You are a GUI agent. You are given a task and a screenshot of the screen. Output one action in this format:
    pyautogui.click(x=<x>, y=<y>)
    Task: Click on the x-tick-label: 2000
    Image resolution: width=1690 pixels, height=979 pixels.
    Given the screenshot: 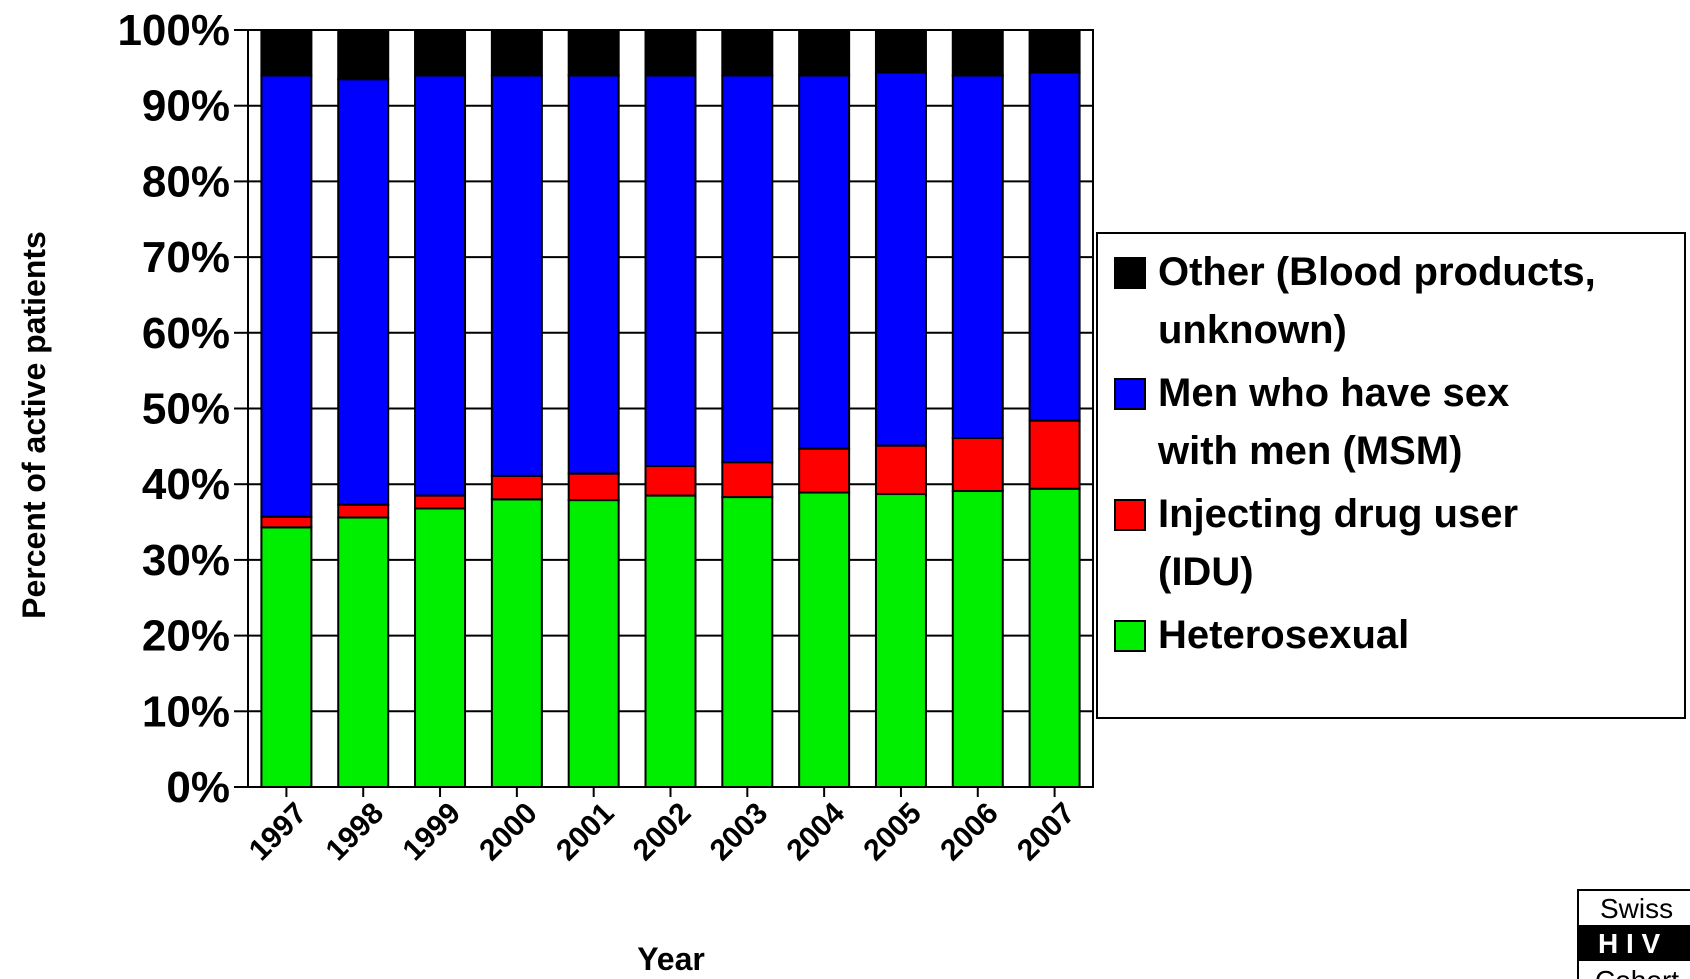 What is the action you would take?
    pyautogui.click(x=508, y=832)
    